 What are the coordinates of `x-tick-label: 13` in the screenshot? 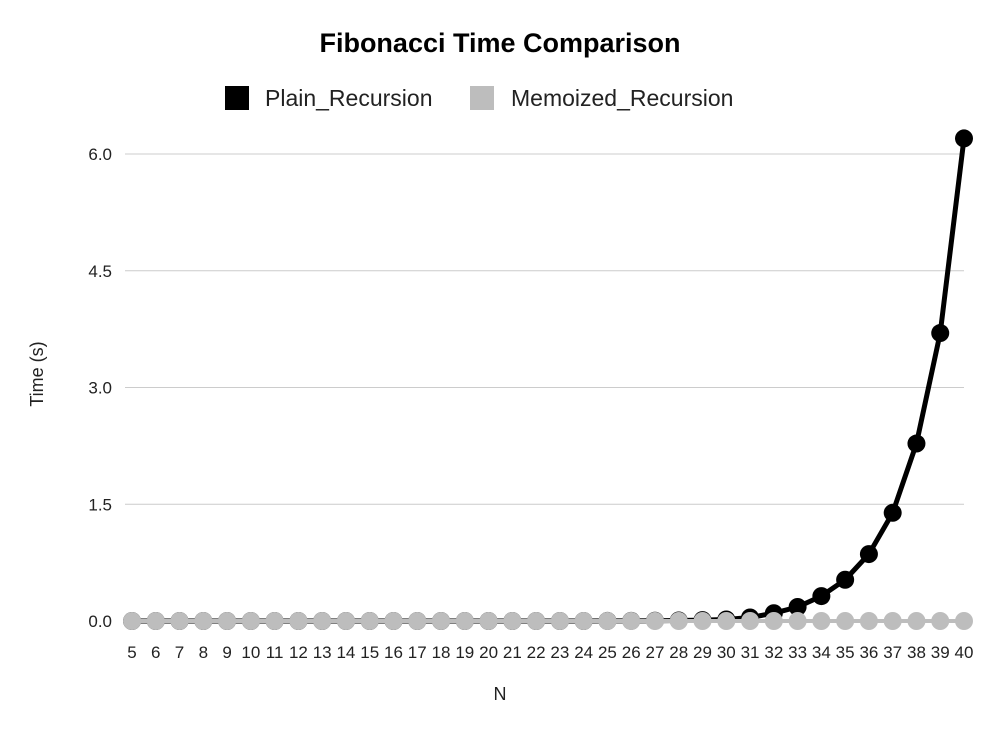 It's located at (322, 652).